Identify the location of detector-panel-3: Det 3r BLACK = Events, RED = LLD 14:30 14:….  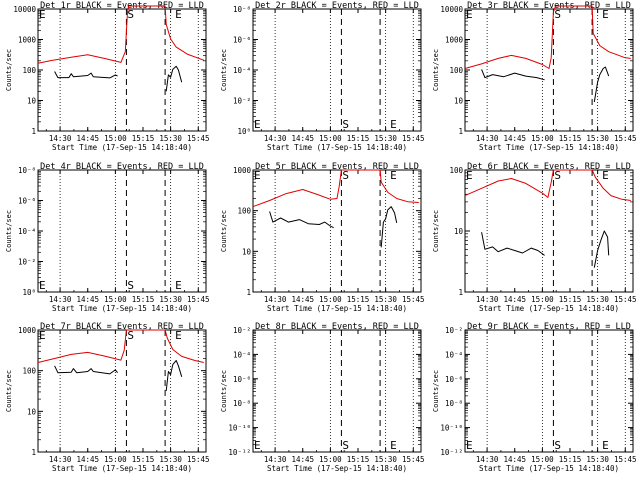
(534, 76).